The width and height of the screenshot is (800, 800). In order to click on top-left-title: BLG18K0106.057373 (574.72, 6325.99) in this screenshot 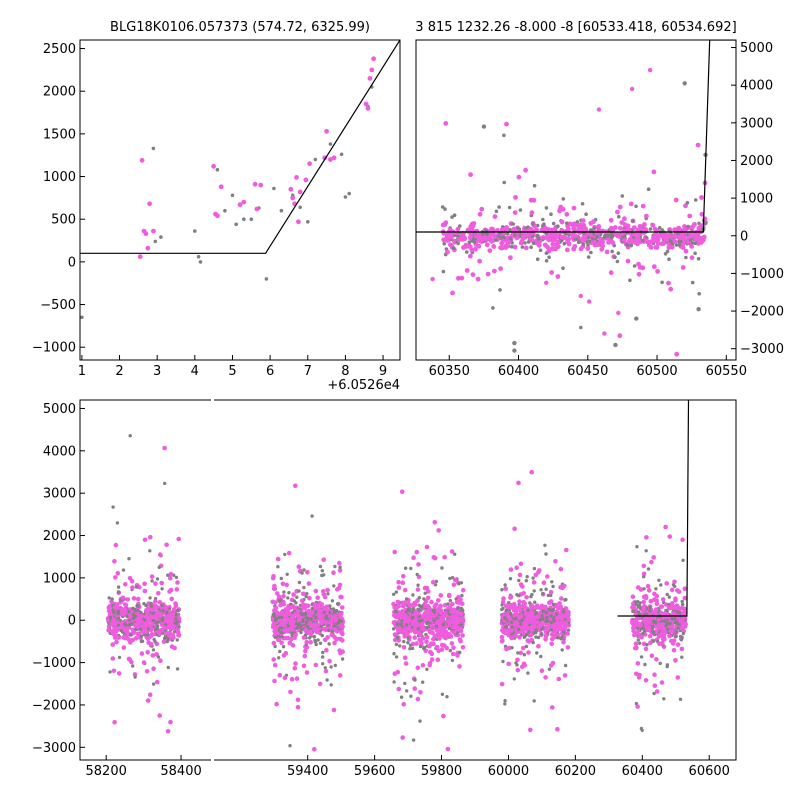, I will do `click(240, 27)`.